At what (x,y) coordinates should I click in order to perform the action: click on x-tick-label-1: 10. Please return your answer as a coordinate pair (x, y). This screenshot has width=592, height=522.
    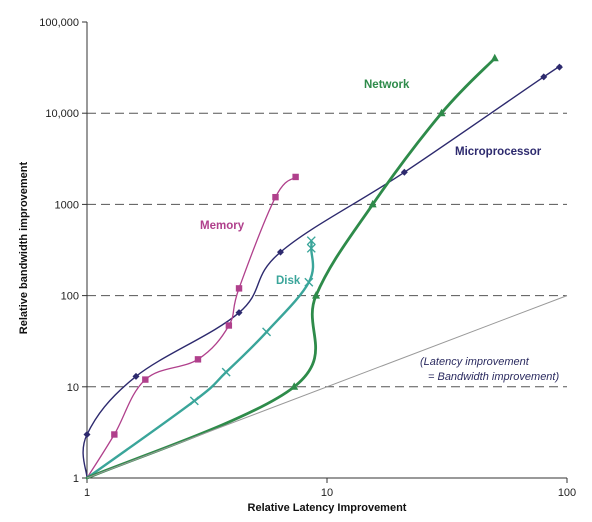
    Looking at the image, I should click on (327, 493).